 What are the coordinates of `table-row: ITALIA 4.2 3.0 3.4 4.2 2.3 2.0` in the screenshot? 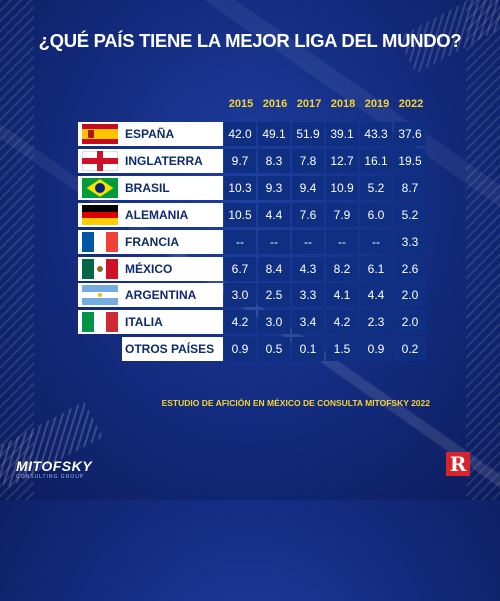 It's located at (250, 322).